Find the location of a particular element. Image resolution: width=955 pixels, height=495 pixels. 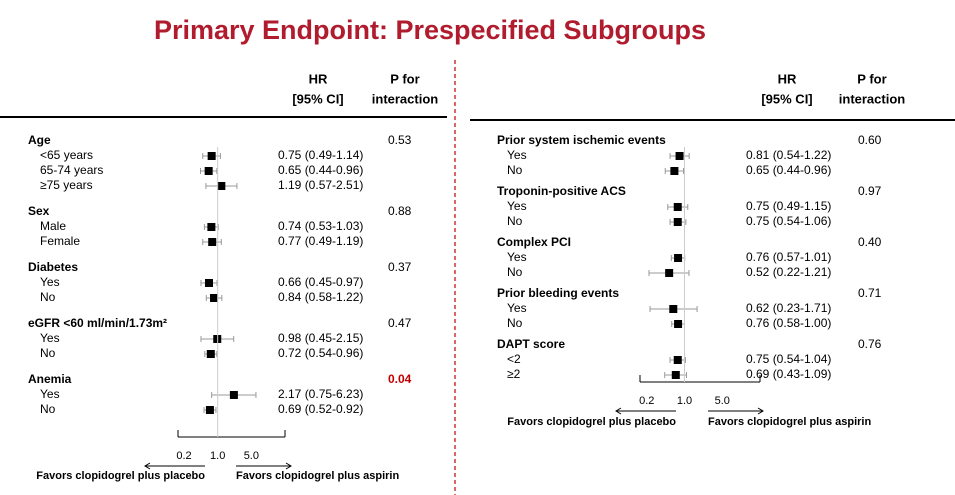

row-label: <65 years is located at coordinates (66, 155).